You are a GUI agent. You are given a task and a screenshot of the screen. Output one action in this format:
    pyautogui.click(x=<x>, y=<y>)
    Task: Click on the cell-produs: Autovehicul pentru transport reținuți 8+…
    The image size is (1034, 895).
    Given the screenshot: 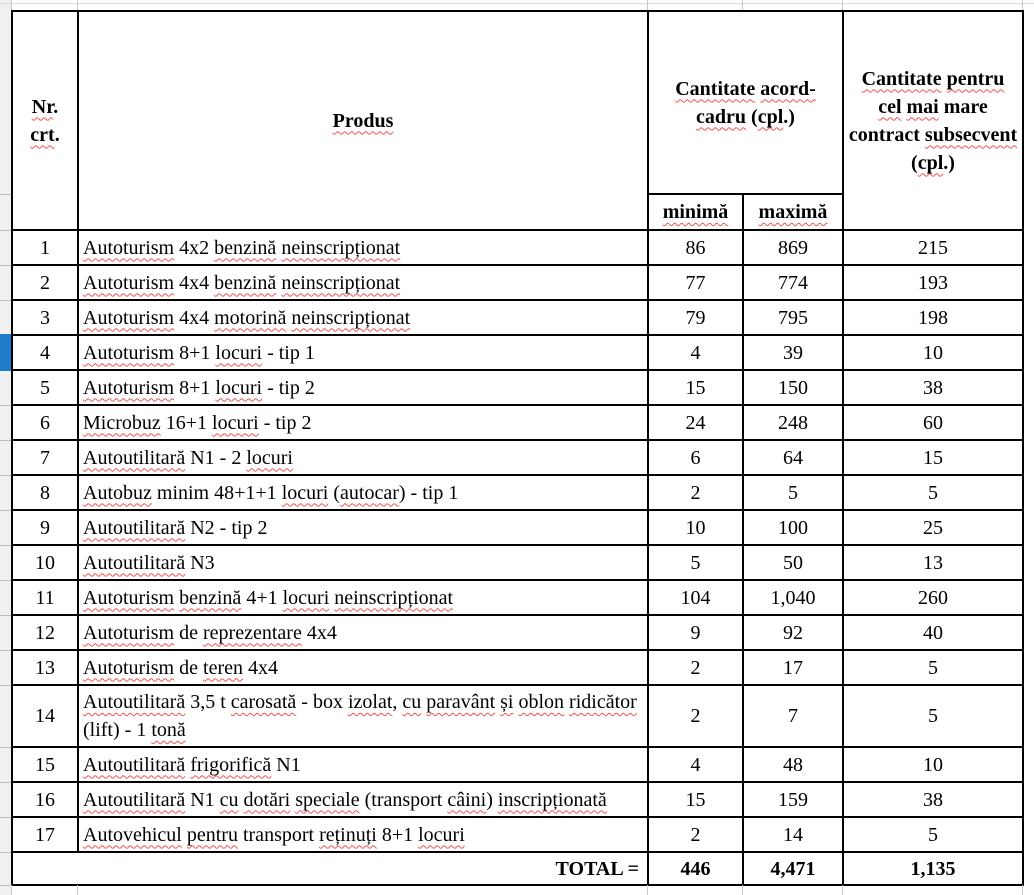 What is the action you would take?
    pyautogui.click(x=363, y=834)
    